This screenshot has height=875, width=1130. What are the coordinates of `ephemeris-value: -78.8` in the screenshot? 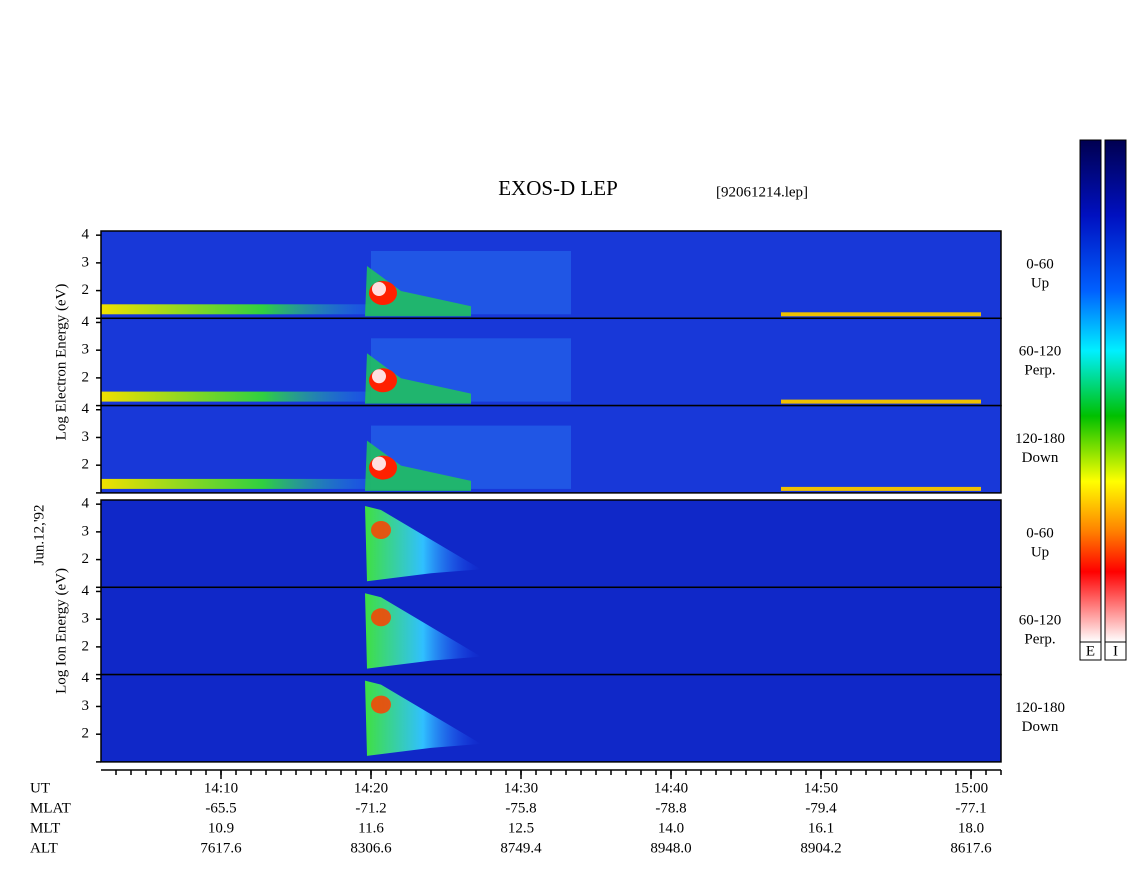 It's located at (670, 808).